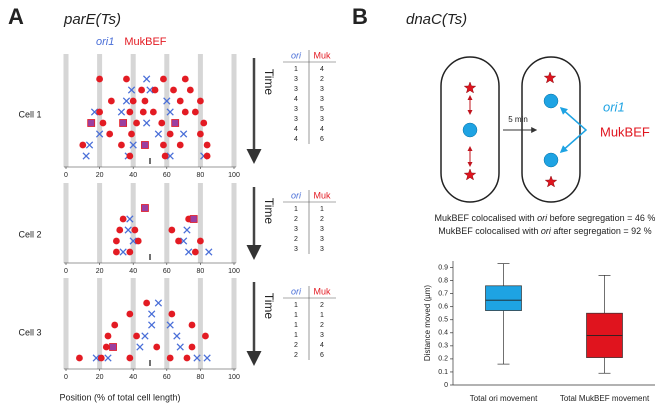 This screenshot has width=660, height=408. Describe the element at coordinates (322, 355) in the screenshot. I see `table-cell: 6` at that location.